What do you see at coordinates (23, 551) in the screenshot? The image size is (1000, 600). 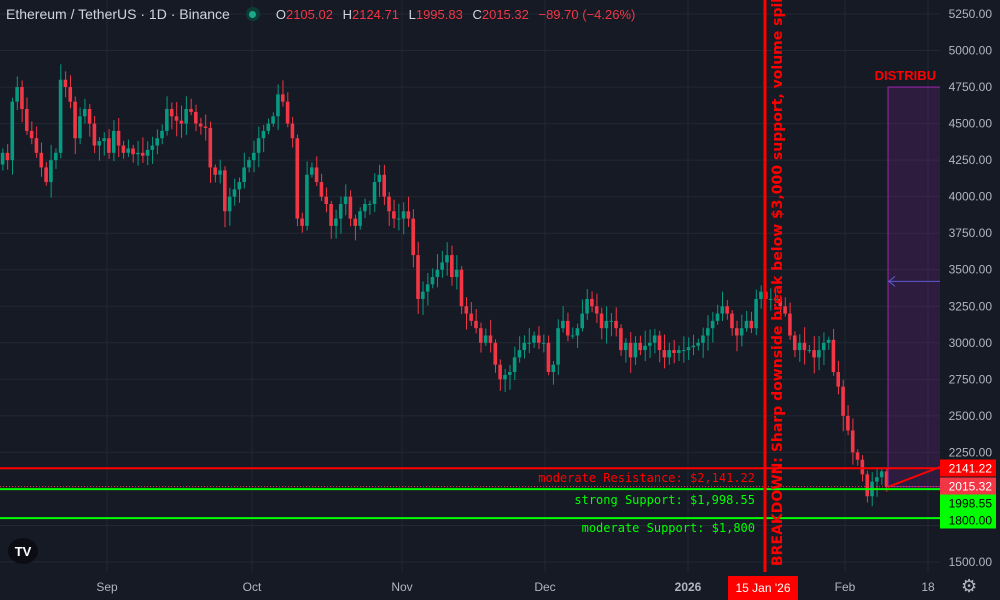 I see `tradingview-logo: TV` at bounding box center [23, 551].